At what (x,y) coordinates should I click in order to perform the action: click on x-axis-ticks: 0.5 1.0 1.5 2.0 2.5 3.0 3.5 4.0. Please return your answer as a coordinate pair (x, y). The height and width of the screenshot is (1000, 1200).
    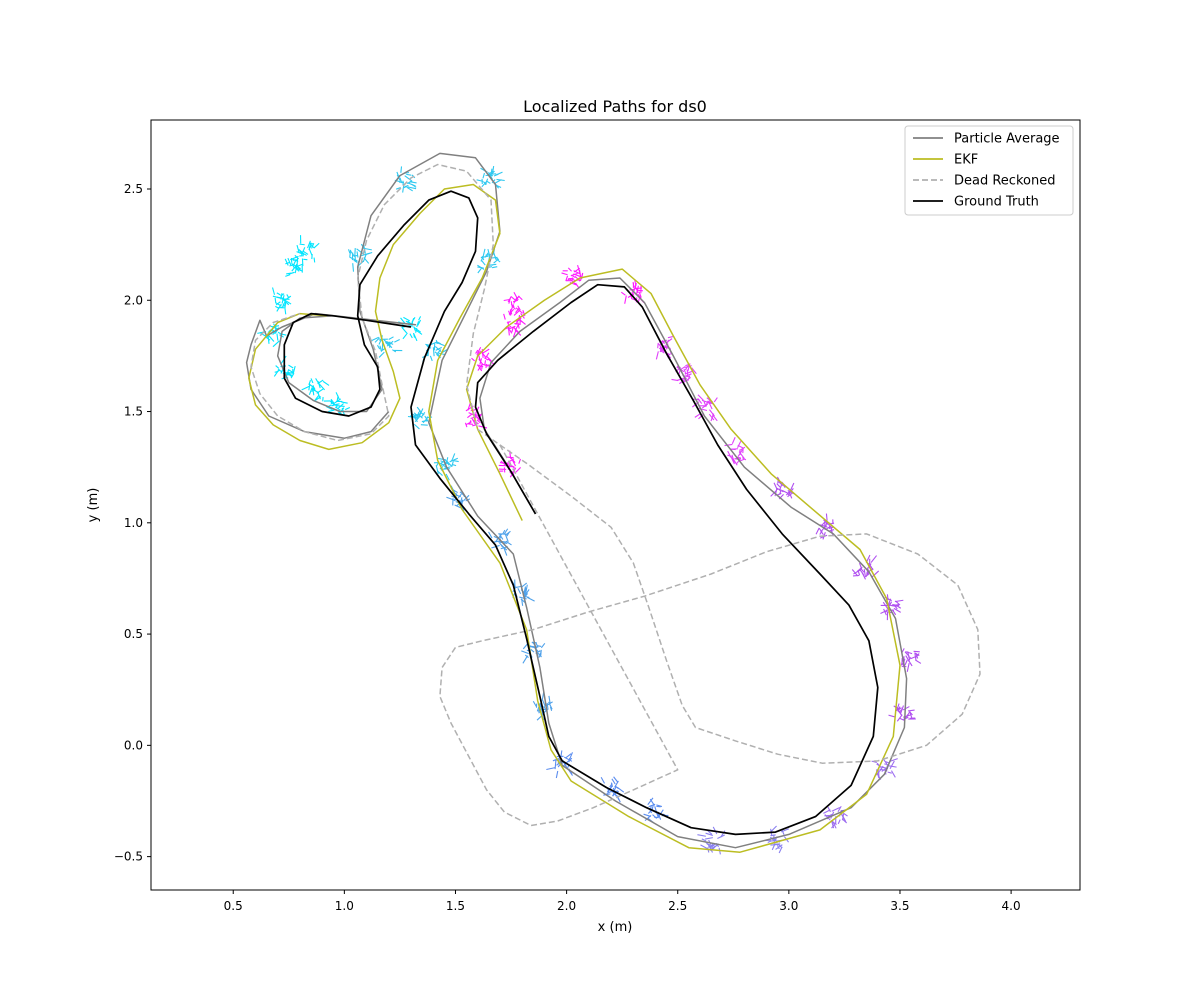
    Looking at the image, I should click on (622, 901).